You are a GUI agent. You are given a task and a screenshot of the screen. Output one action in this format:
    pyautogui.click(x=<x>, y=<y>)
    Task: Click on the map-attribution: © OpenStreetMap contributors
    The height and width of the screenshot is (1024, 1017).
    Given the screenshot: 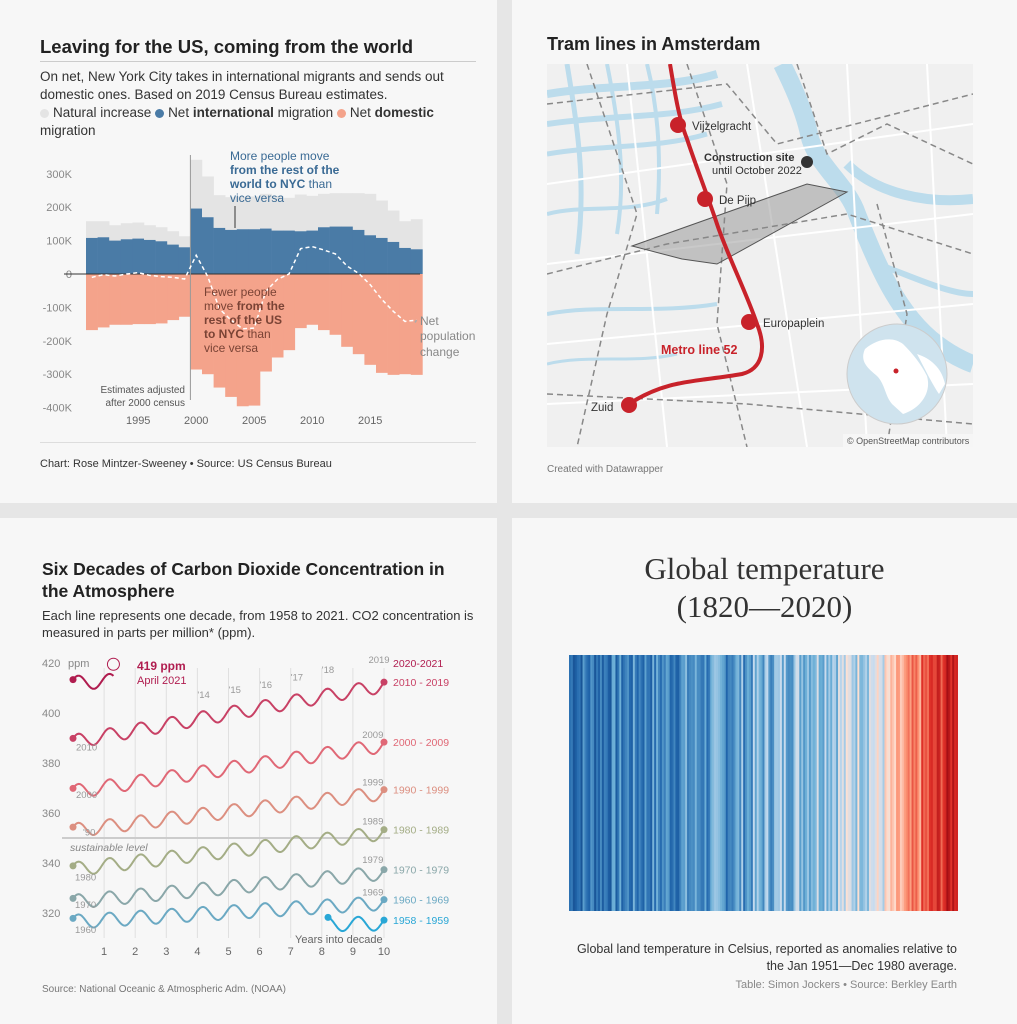 What is the action you would take?
    pyautogui.click(x=908, y=441)
    